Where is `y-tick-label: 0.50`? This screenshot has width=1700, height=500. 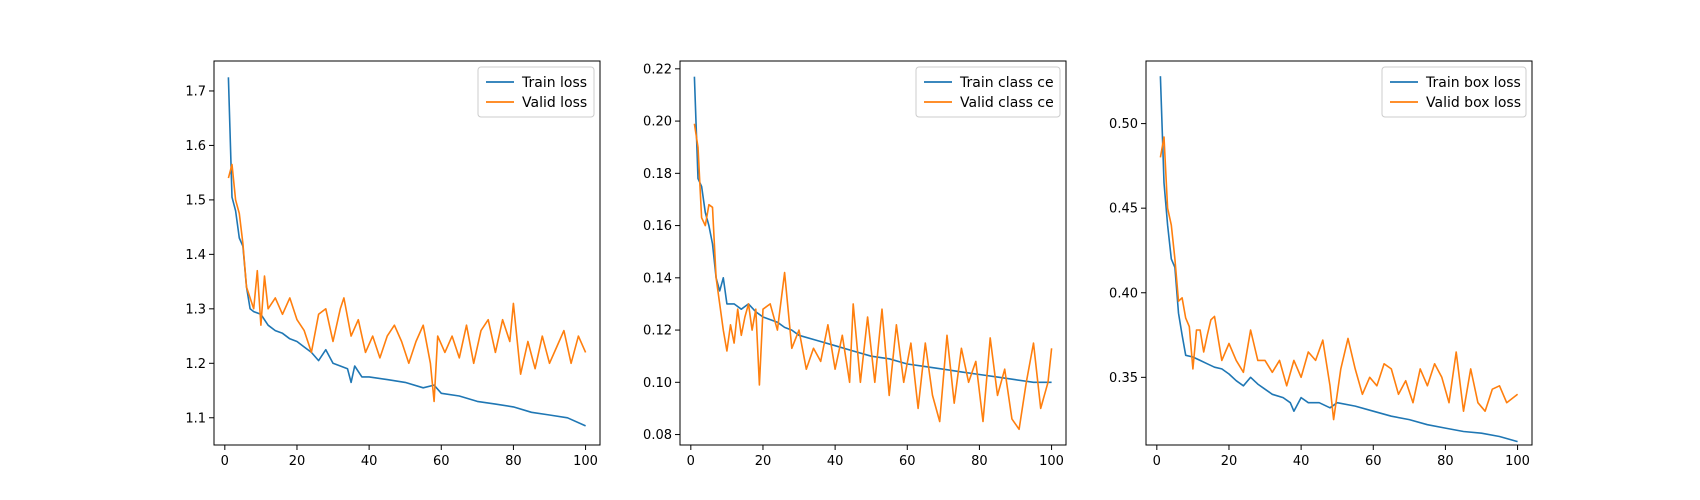 y-tick-label: 0.50 is located at coordinates (1123, 124).